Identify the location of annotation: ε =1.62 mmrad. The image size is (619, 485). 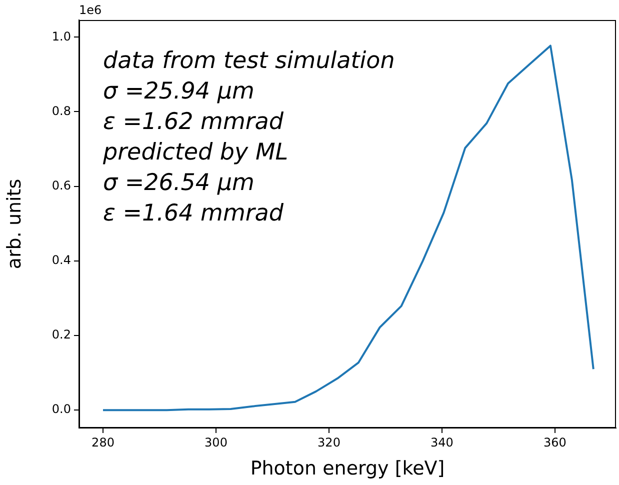
(193, 122).